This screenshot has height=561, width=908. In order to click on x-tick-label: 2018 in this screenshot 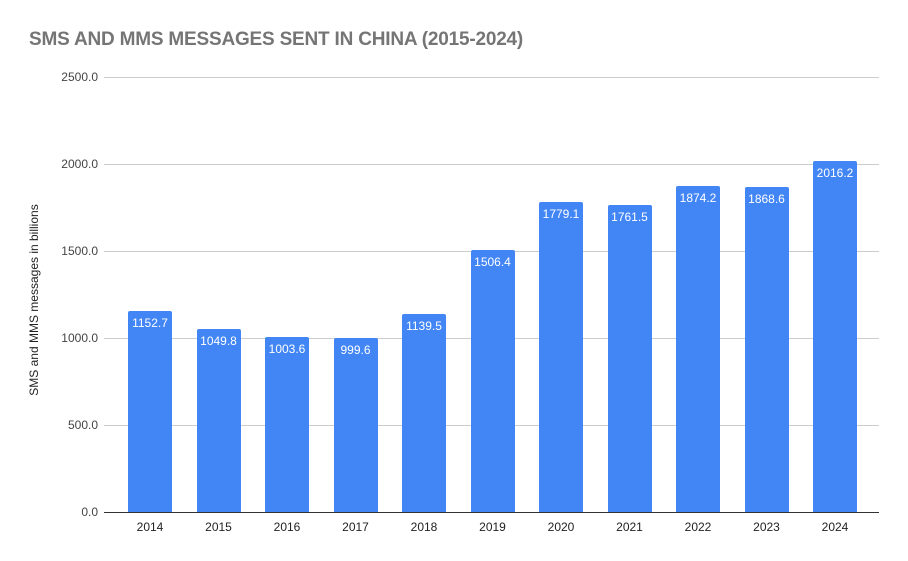, I will do `click(424, 527)`.